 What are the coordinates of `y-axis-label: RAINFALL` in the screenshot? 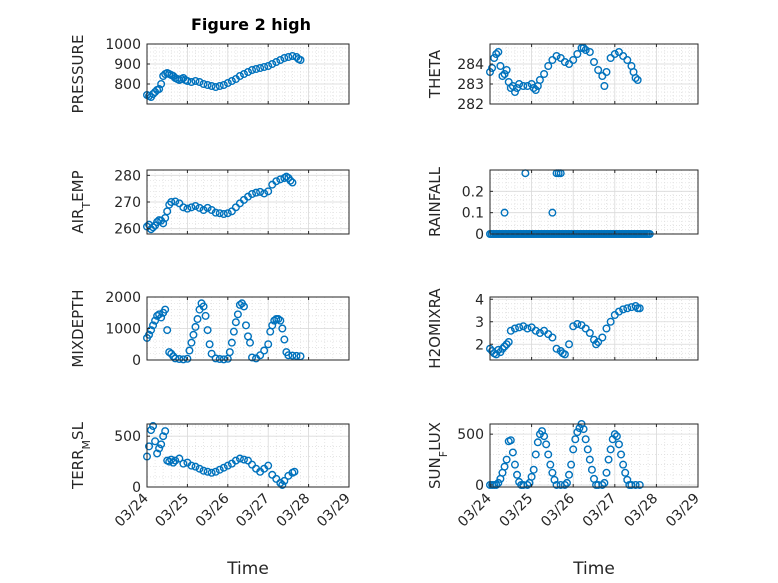 It's located at (435, 201).